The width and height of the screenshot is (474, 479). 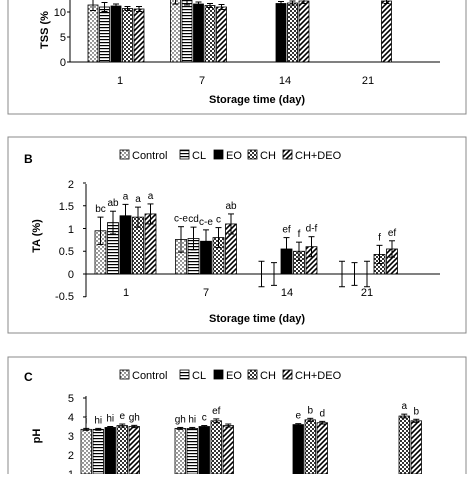 I want to click on panel-a-ylabel: TSS (%, so click(x=45, y=30).